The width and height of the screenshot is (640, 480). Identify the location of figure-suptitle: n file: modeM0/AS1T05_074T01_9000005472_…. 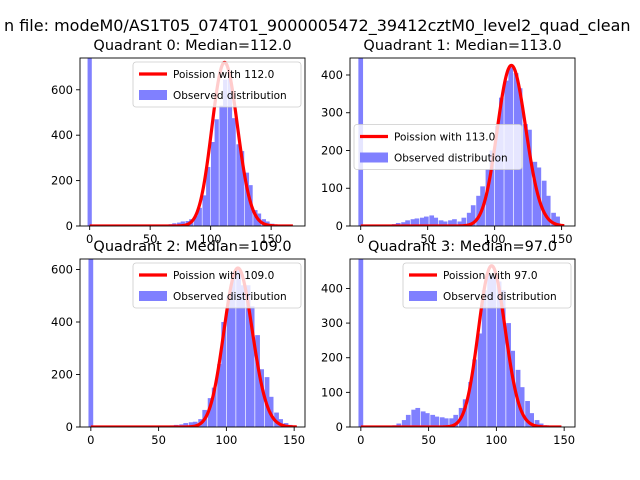
(317, 26).